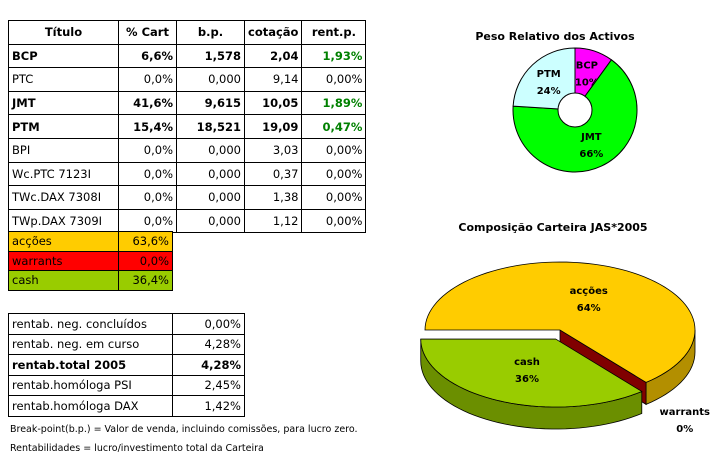 This screenshot has height=459, width=722. What do you see at coordinates (555, 36) in the screenshot?
I see `chart-title: Peso Relativo dos Activos` at bounding box center [555, 36].